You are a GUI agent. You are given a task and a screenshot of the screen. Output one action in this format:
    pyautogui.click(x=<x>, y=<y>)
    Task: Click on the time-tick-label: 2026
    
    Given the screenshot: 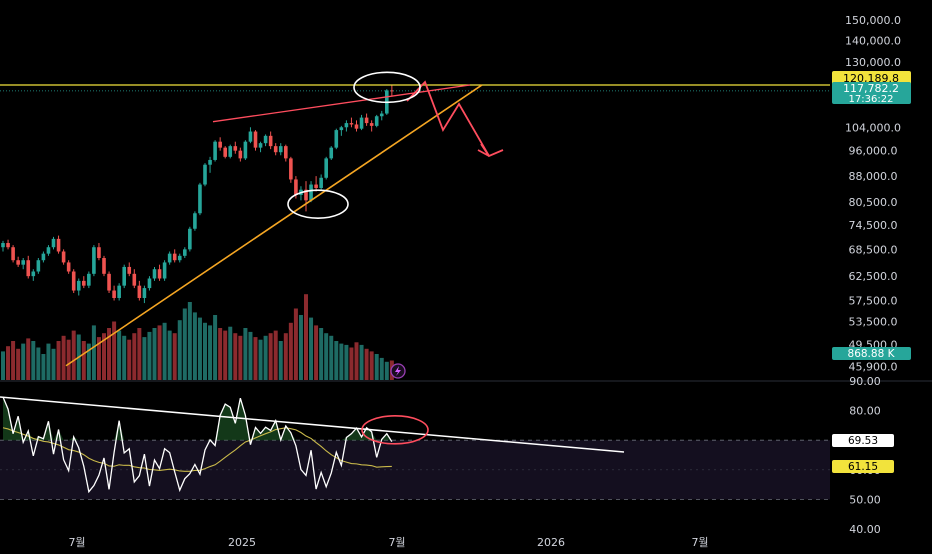 What is the action you would take?
    pyautogui.click(x=551, y=542)
    